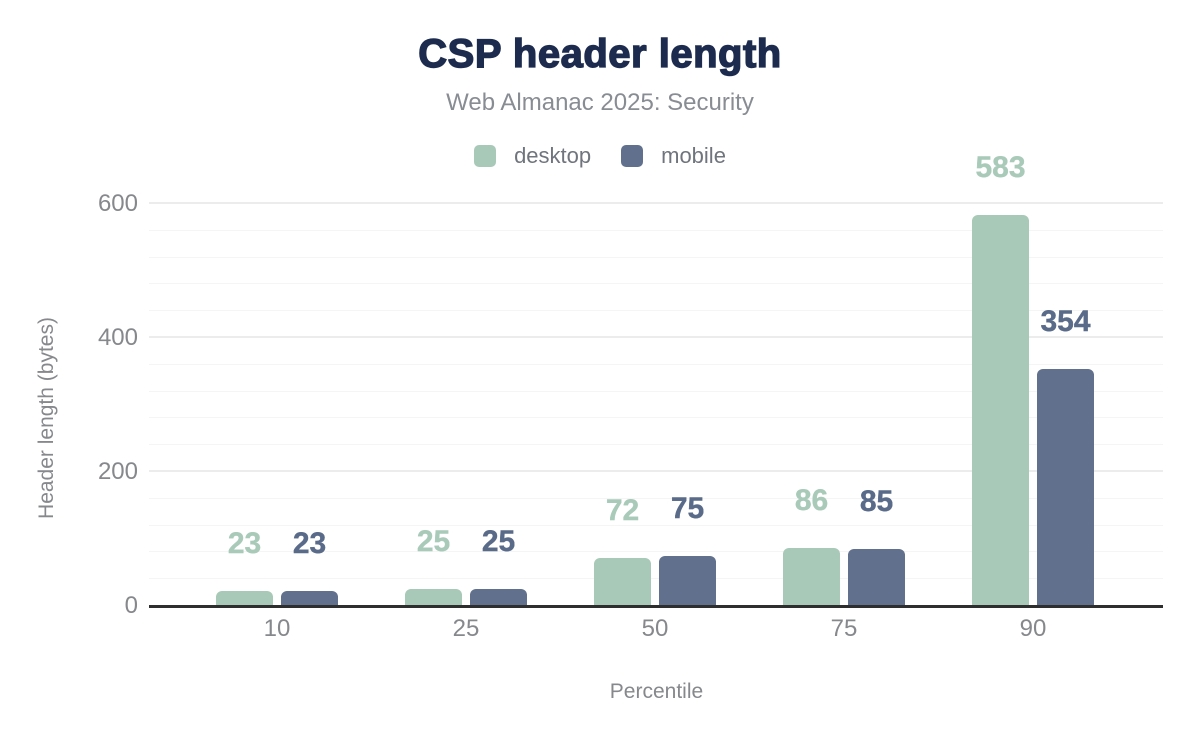 The width and height of the screenshot is (1200, 742). What do you see at coordinates (600, 102) in the screenshot?
I see `chart-subtitle: Web Almanac 2025: Security` at bounding box center [600, 102].